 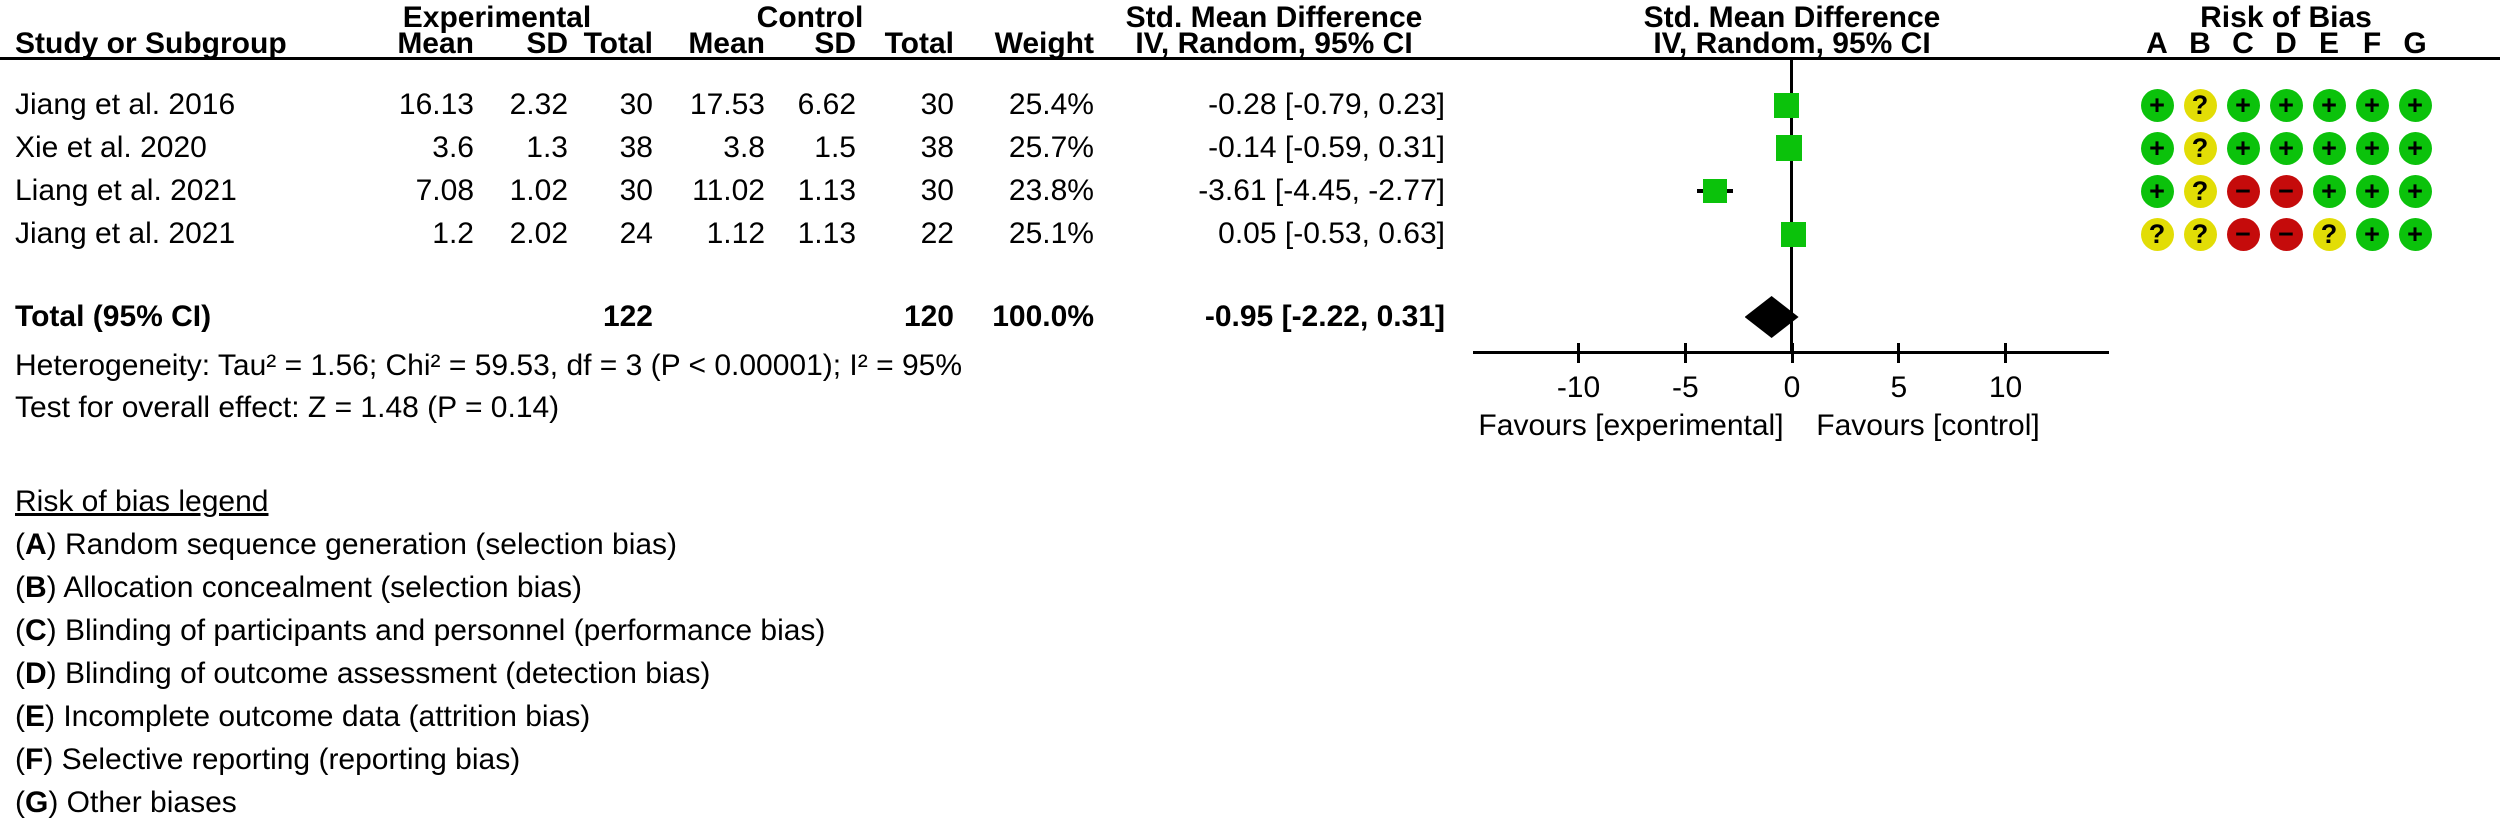 I want to click on axis-tick-label: 10, so click(x=2005, y=387).